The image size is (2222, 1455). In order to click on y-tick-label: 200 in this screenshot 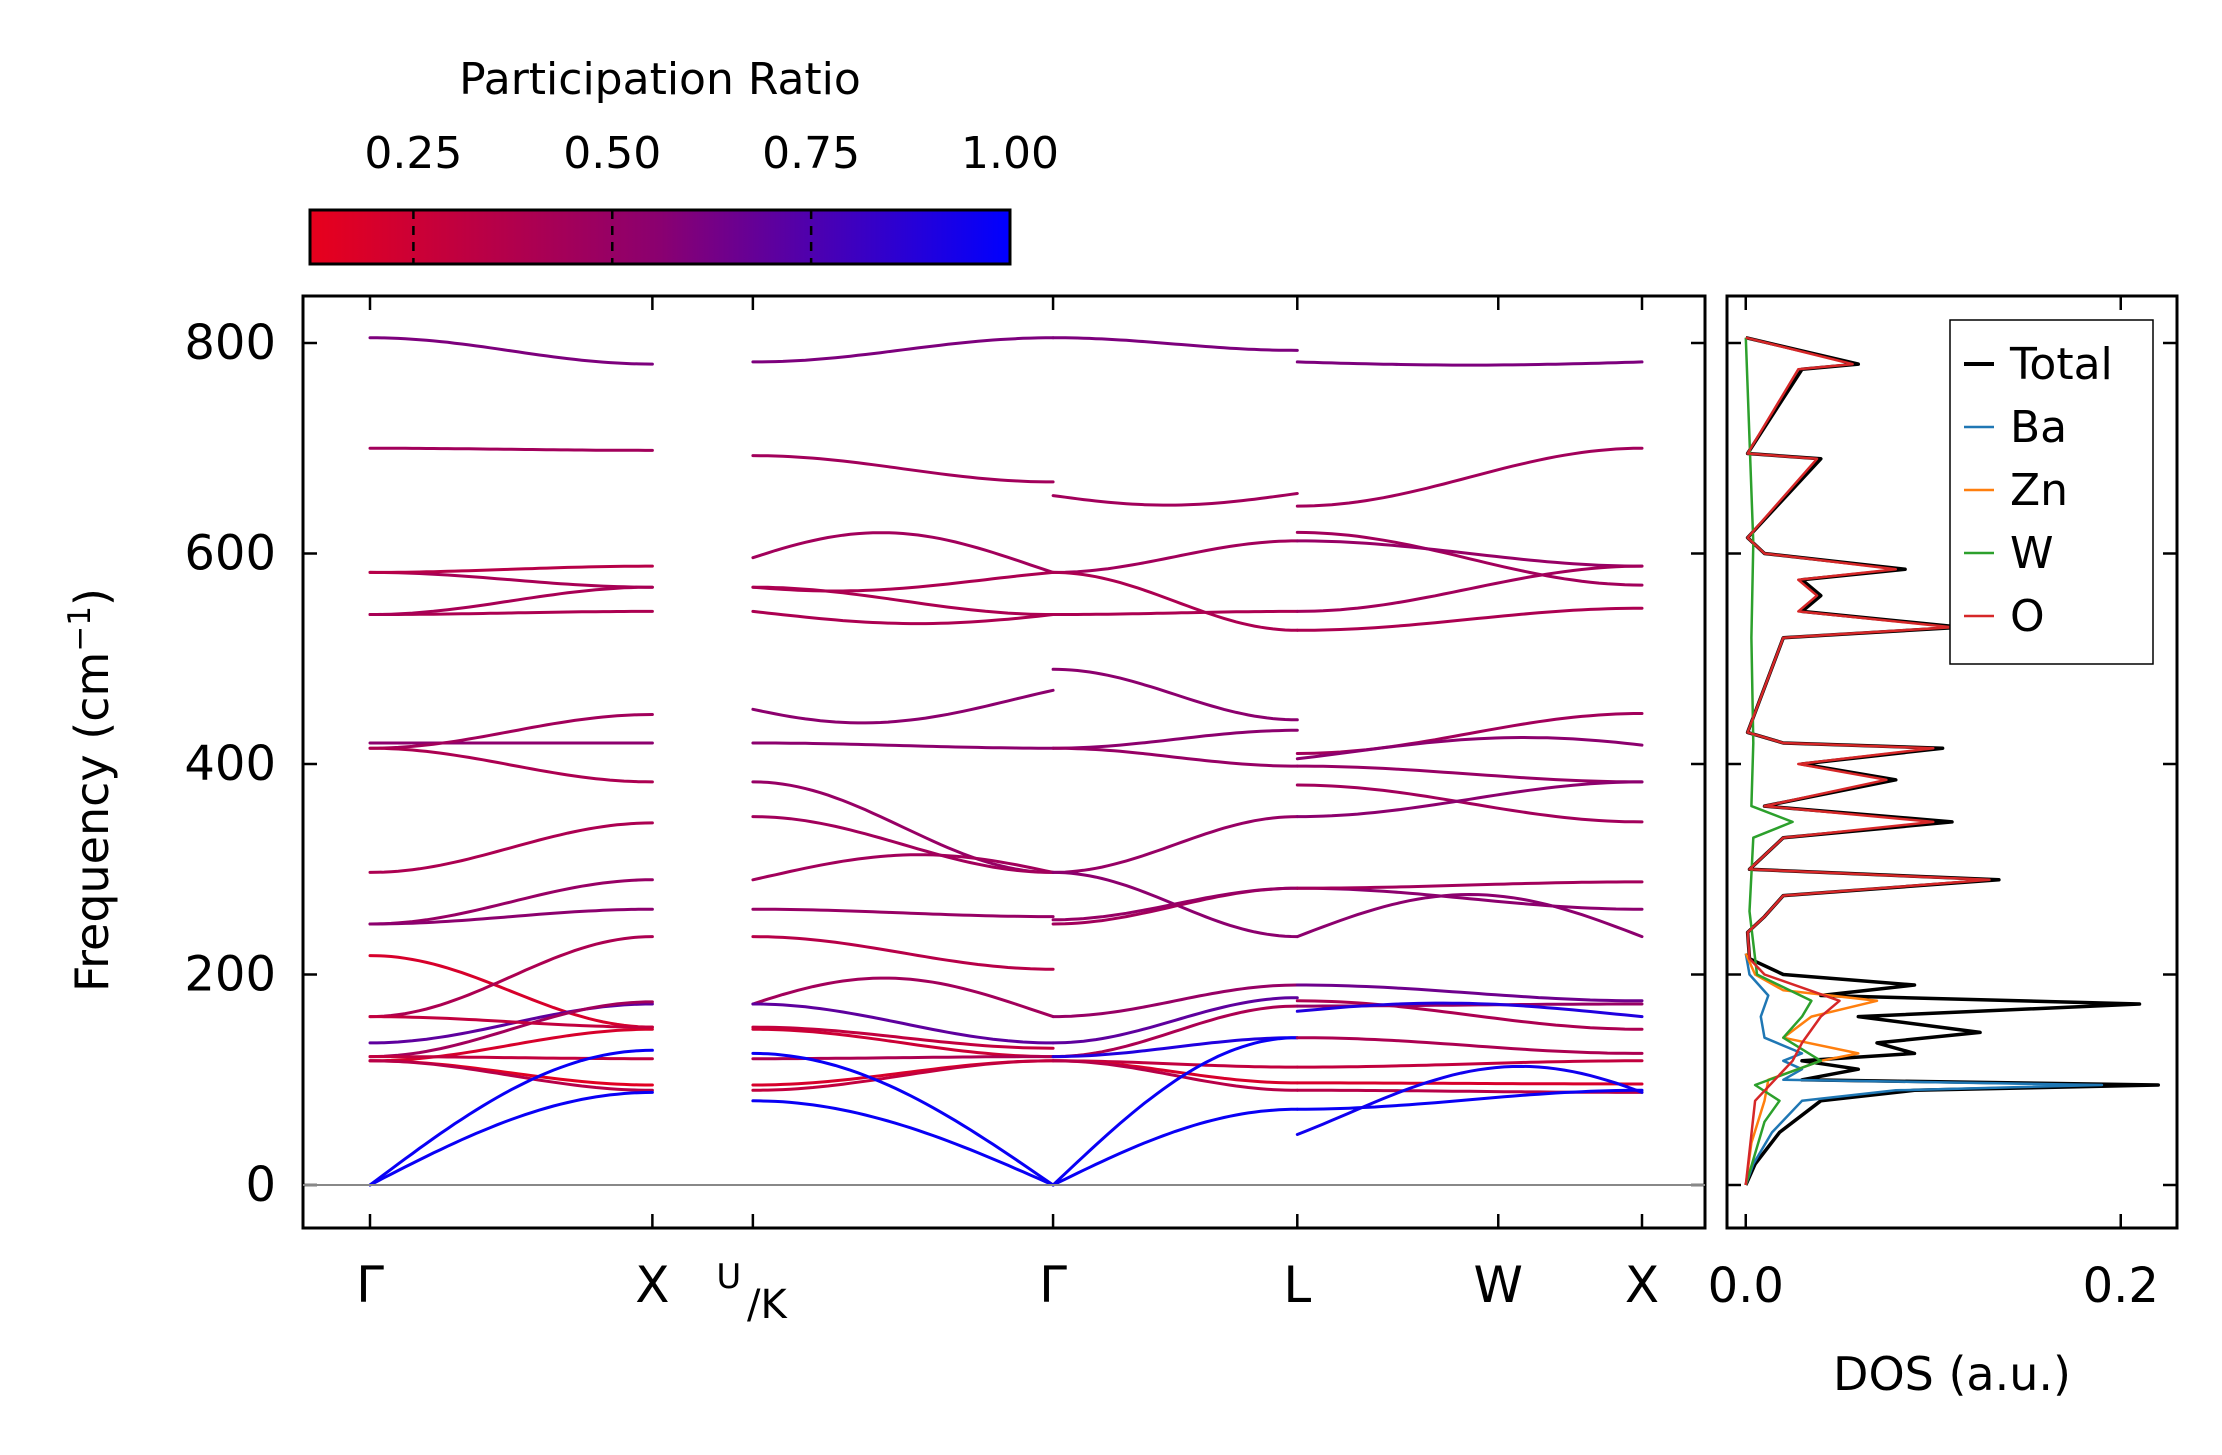, I will do `click(230, 975)`.